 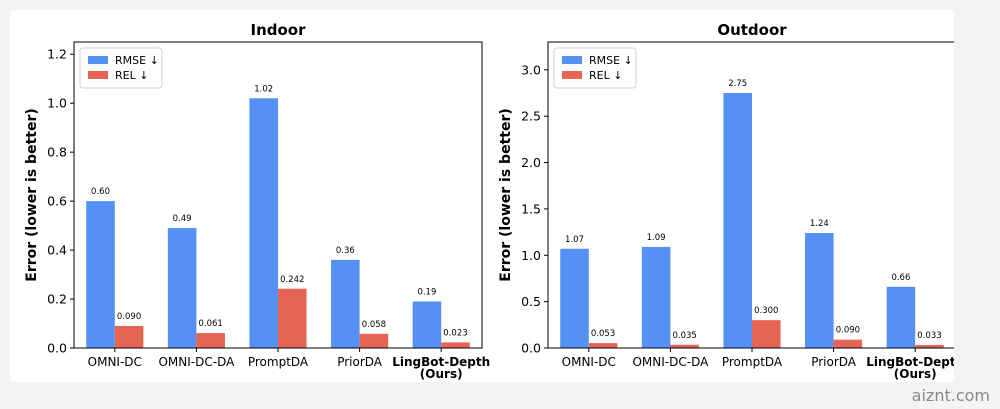 I want to click on y-tick-label: 0.8, so click(x=57, y=152).